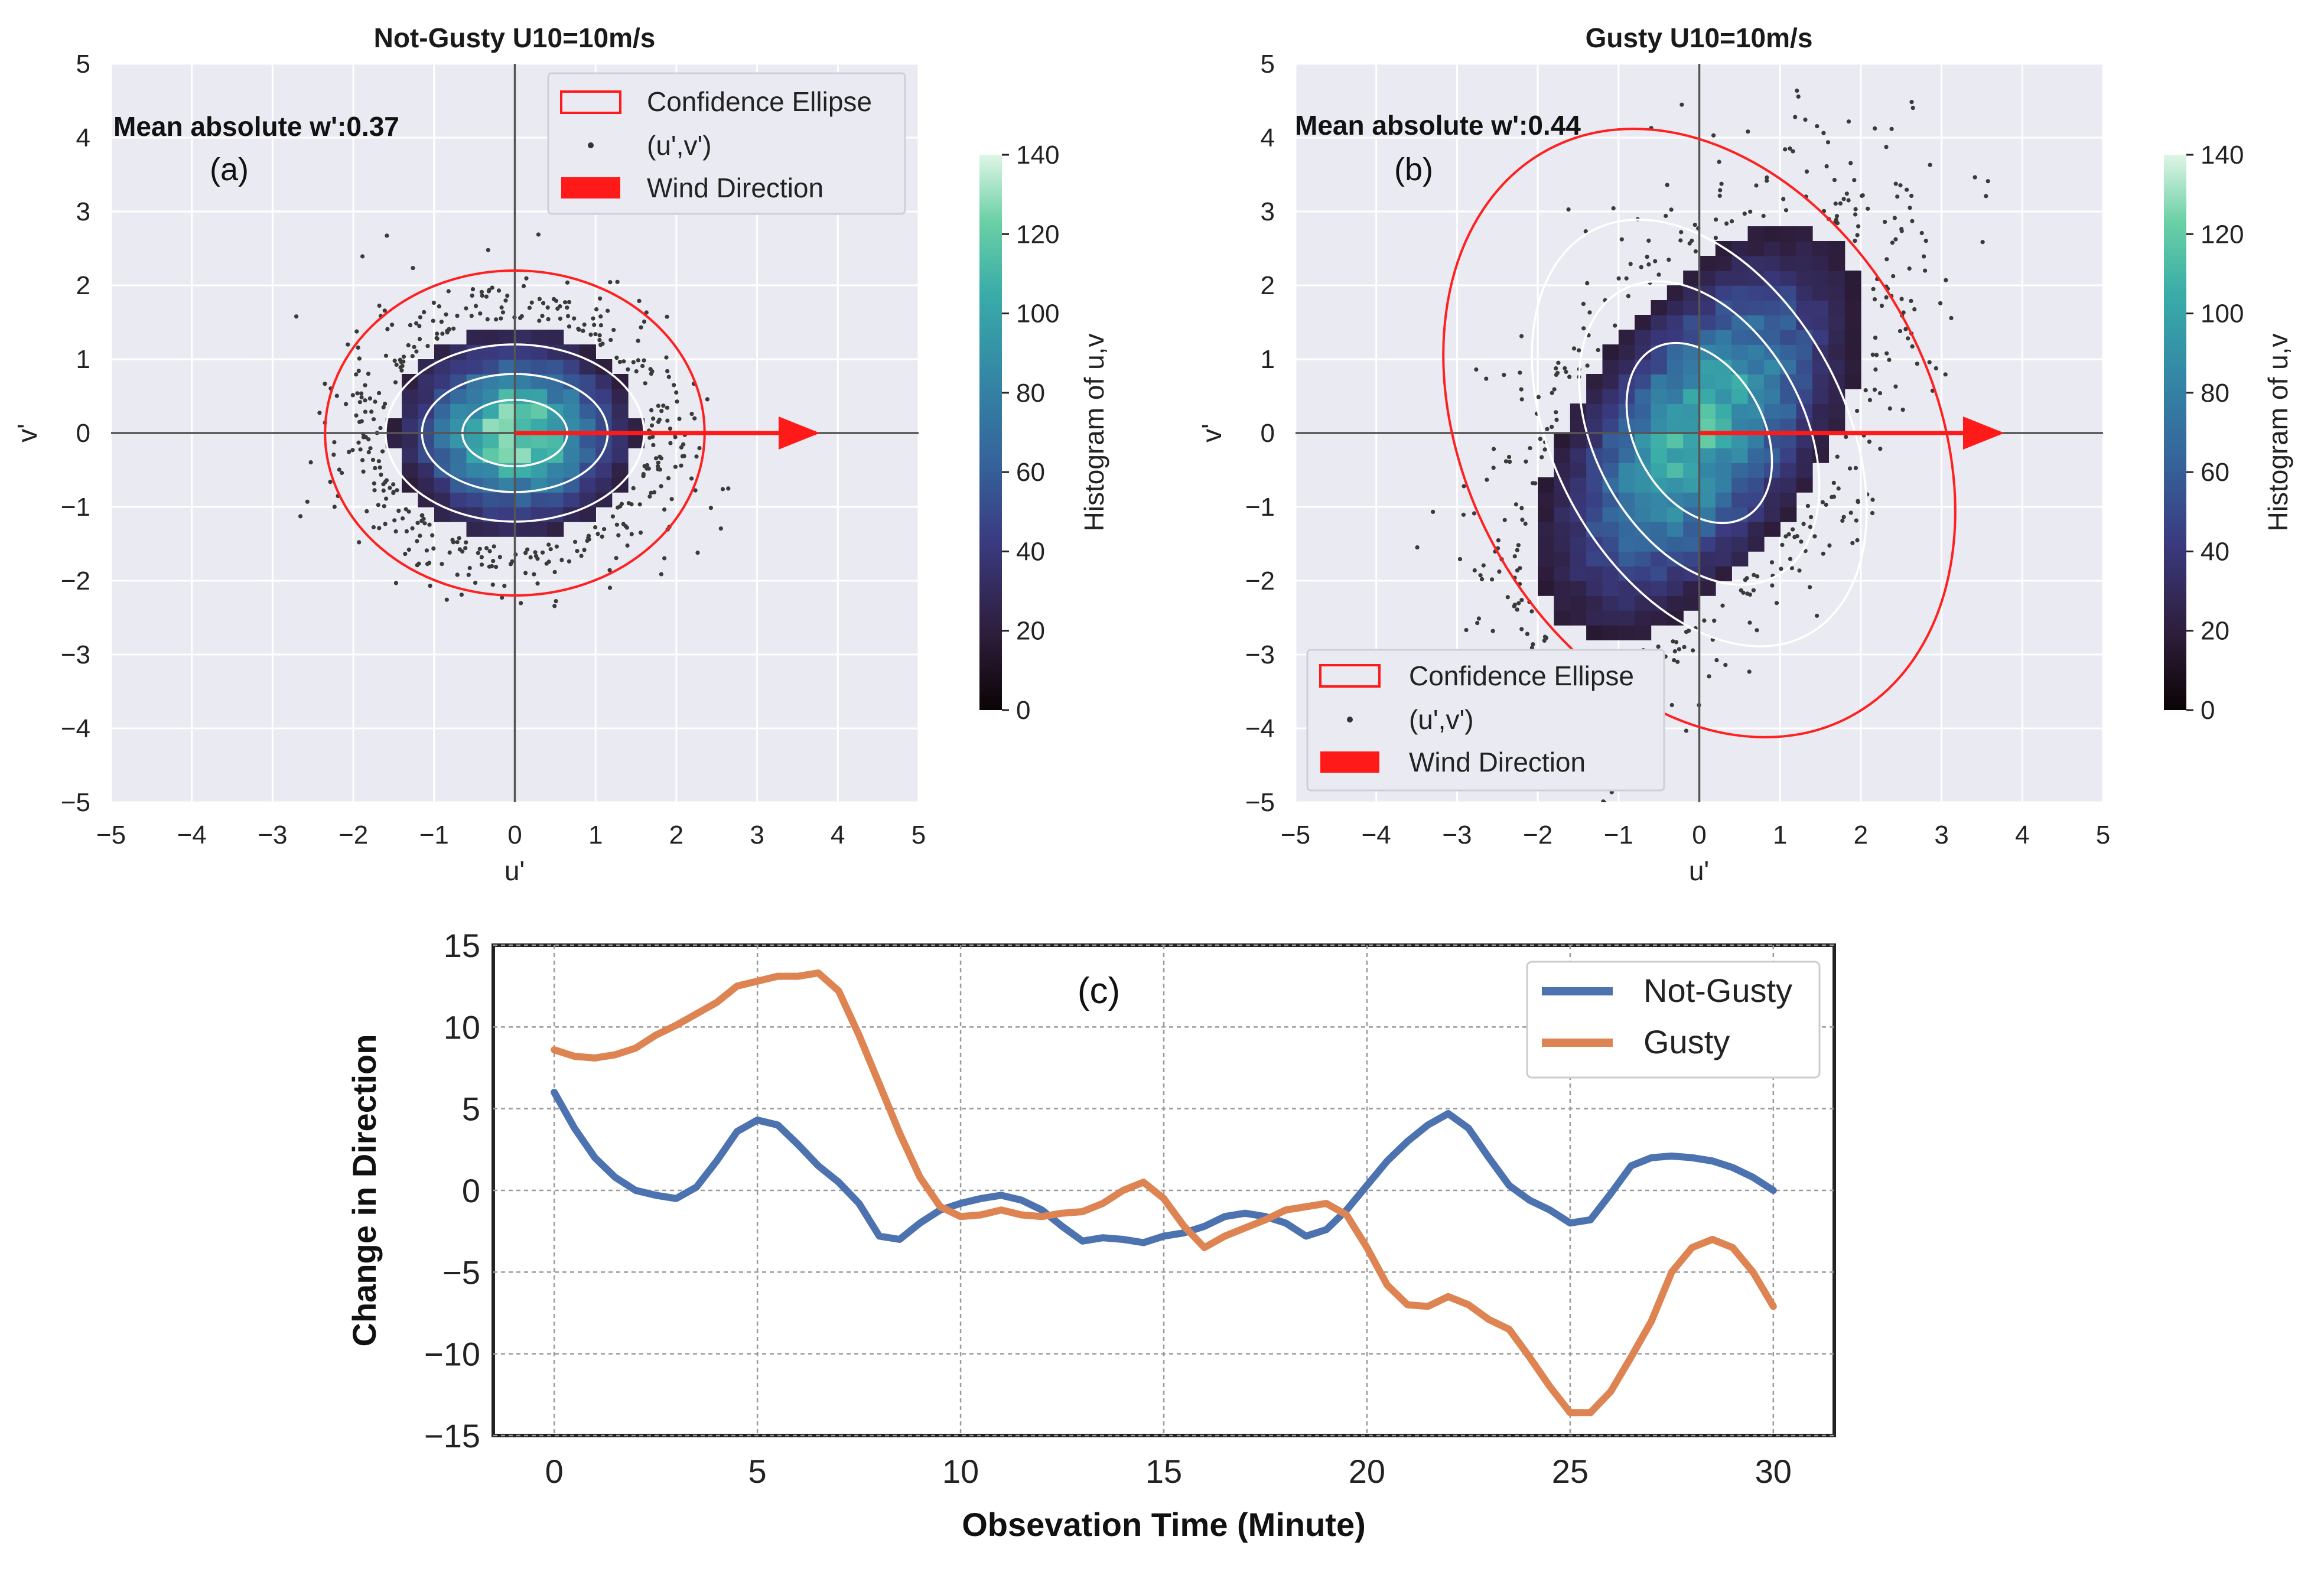  I want to click on density-contour, so click(1699, 433).